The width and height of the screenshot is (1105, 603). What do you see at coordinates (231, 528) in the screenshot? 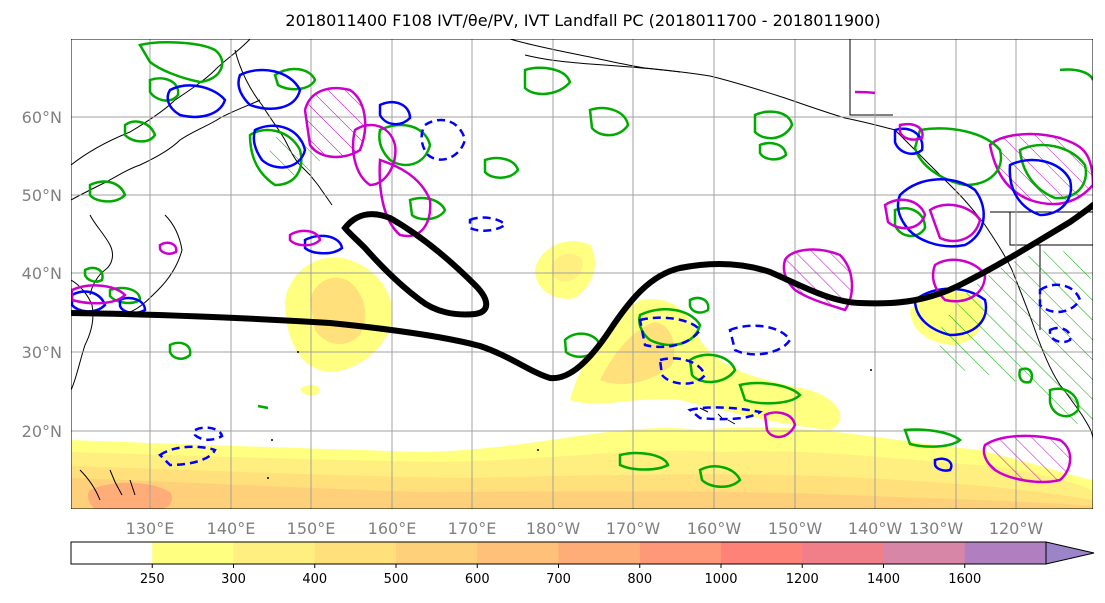
I see `lon-label: 140°E` at bounding box center [231, 528].